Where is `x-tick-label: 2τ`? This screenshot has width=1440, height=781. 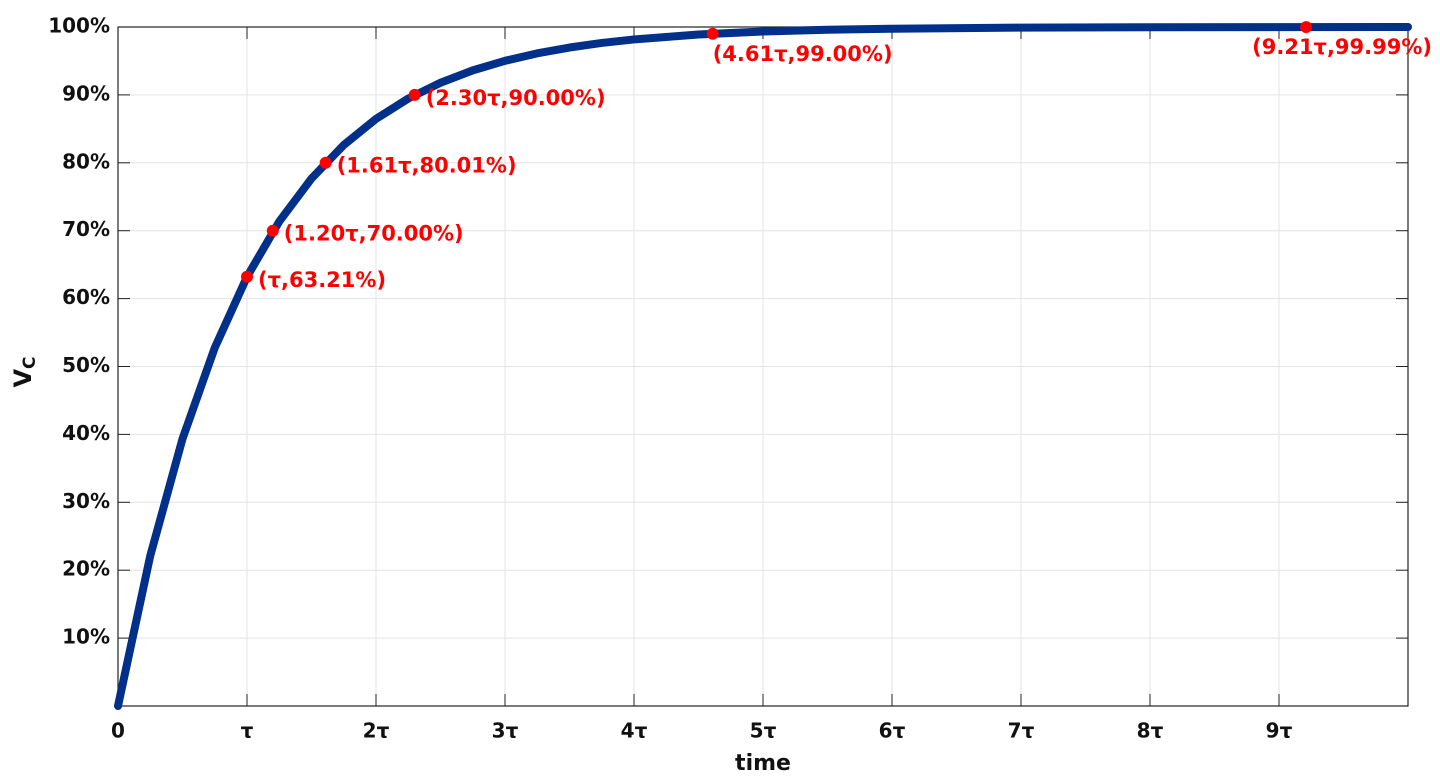
x-tick-label: 2τ is located at coordinates (376, 731).